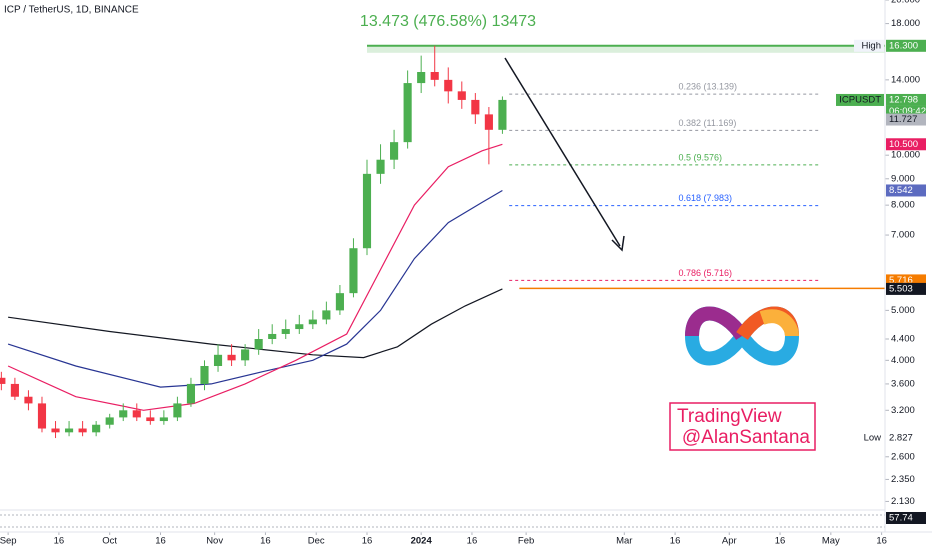  I want to click on watermark-box, so click(742, 426).